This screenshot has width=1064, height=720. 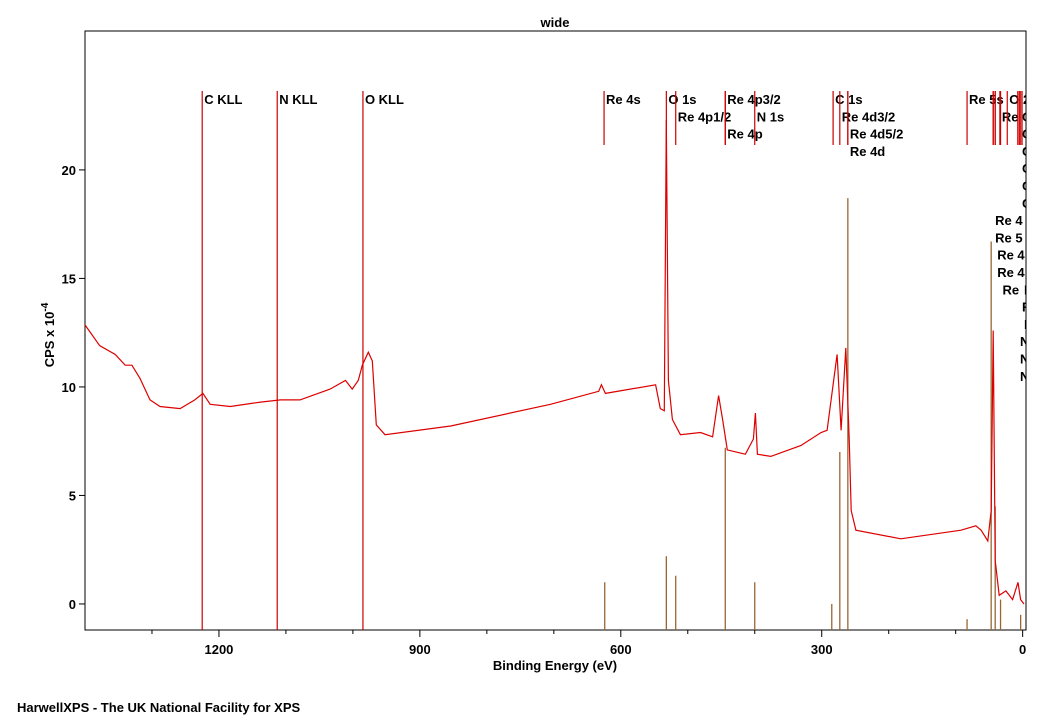 I want to click on marker-label: Re 4d3/2, so click(x=868, y=116).